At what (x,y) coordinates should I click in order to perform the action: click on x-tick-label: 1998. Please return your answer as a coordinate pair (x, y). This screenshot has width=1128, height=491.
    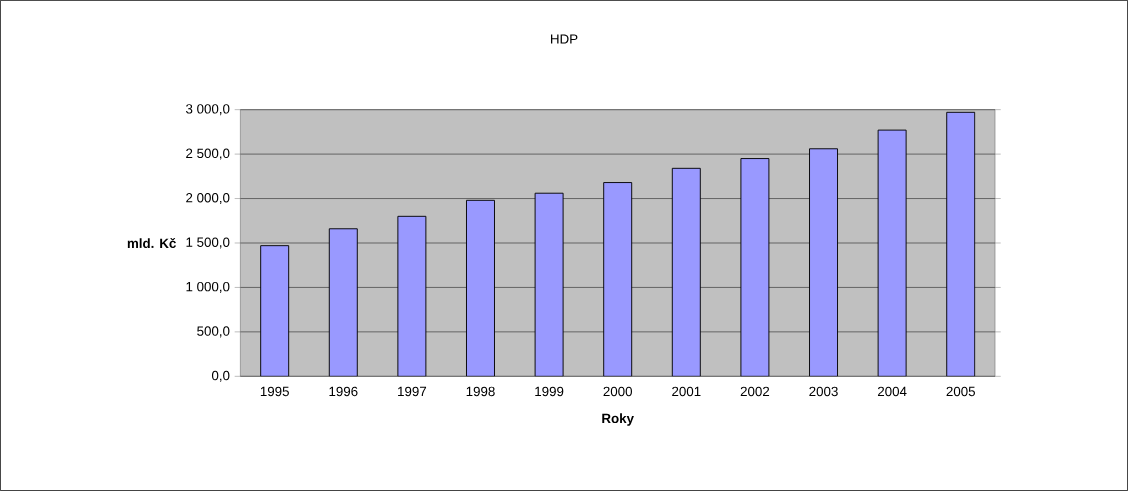
    Looking at the image, I should click on (480, 391).